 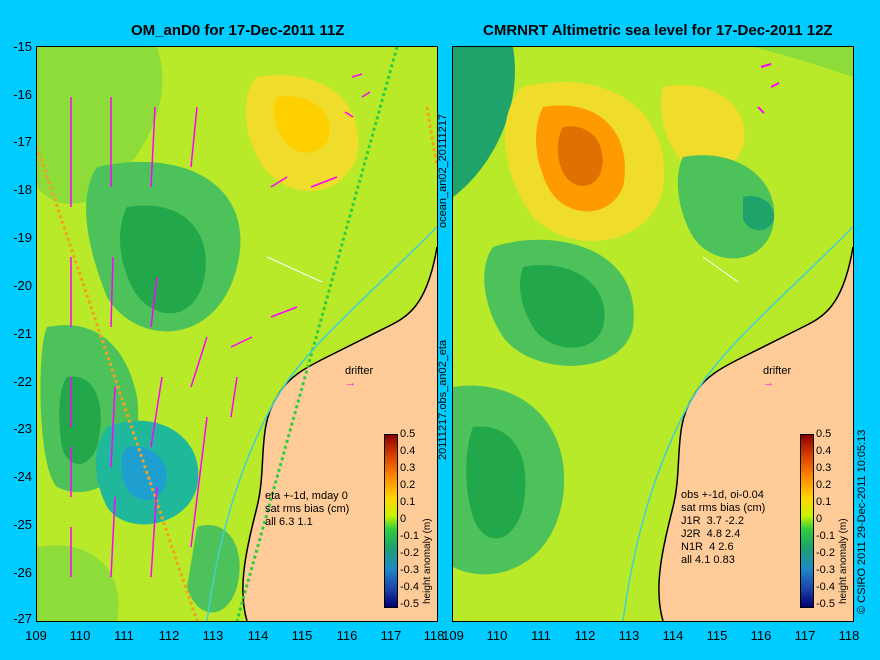 I want to click on left-map-title: OM_anD0 for 17-Dec-2011 11Z, so click(x=238, y=30).